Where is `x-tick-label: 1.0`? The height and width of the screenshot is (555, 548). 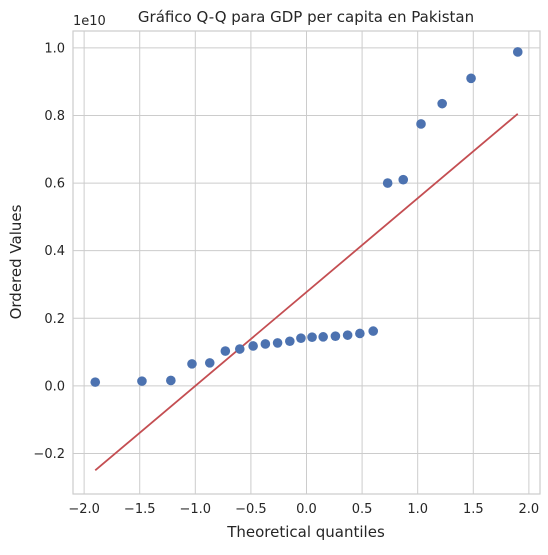
x-tick-label: 1.0 is located at coordinates (417, 509).